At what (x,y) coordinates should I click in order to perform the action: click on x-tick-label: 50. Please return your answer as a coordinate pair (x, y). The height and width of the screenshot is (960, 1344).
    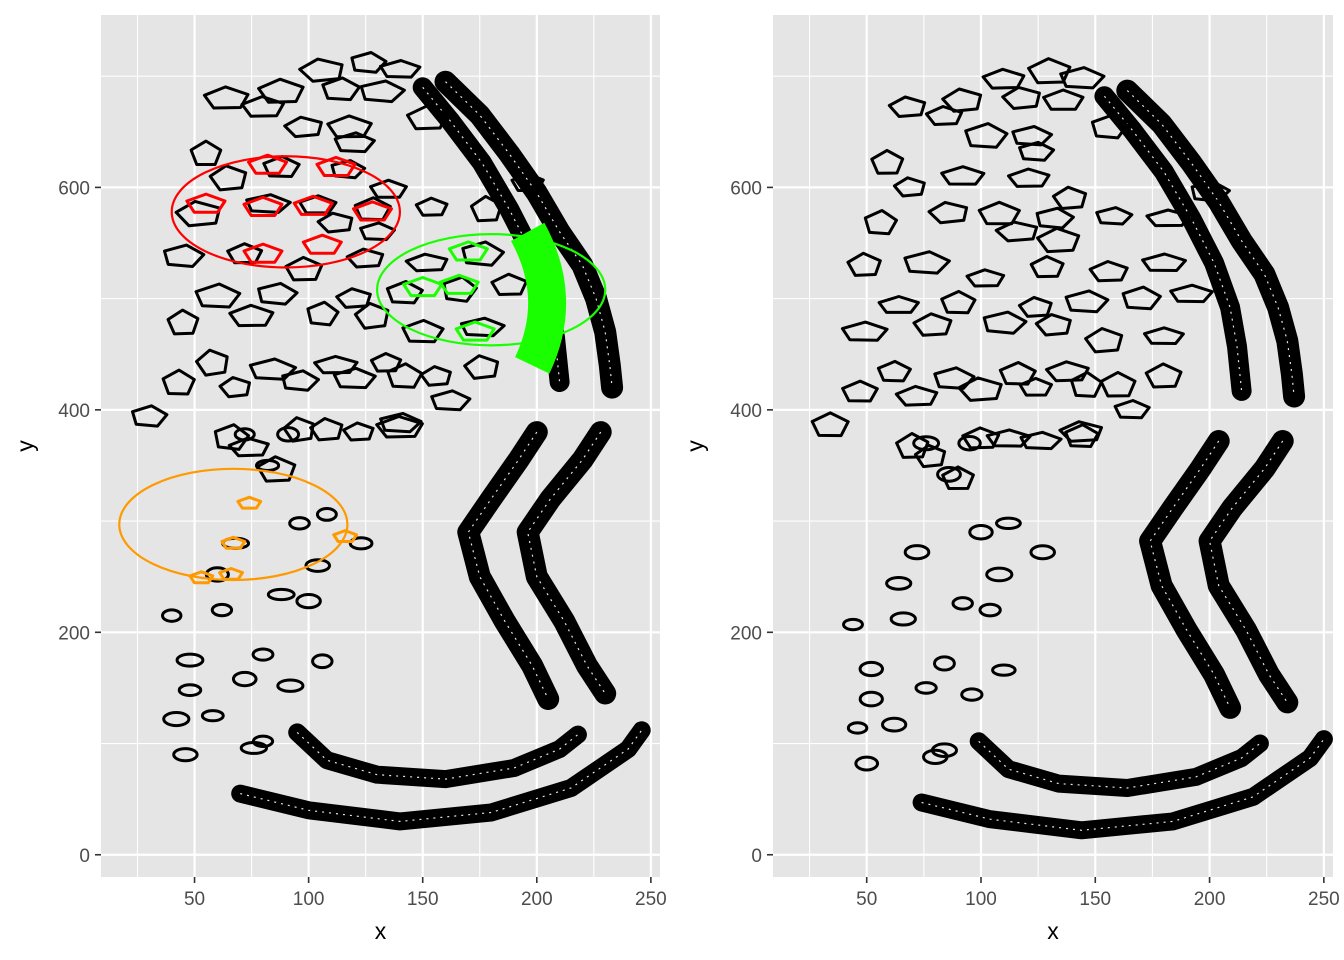
    Looking at the image, I should click on (866, 899).